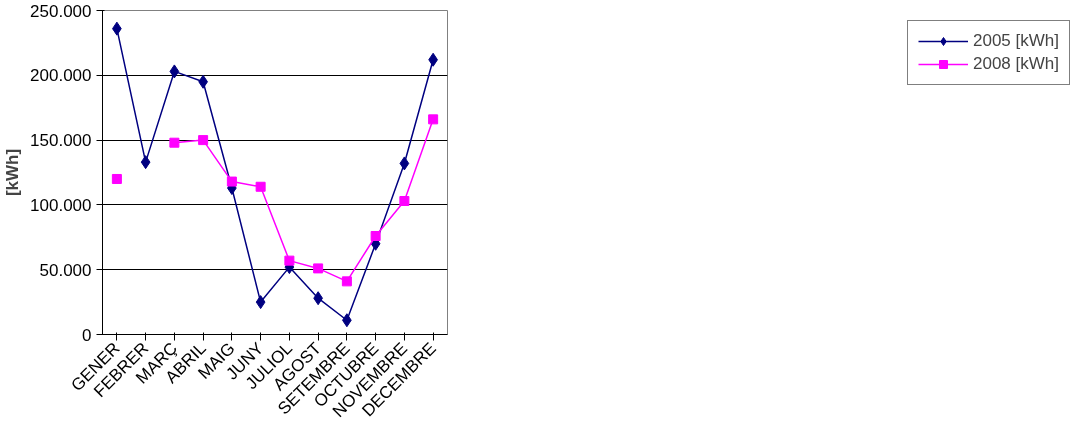 The height and width of the screenshot is (434, 1088). What do you see at coordinates (87, 335) in the screenshot?
I see `y-tick-label: 0` at bounding box center [87, 335].